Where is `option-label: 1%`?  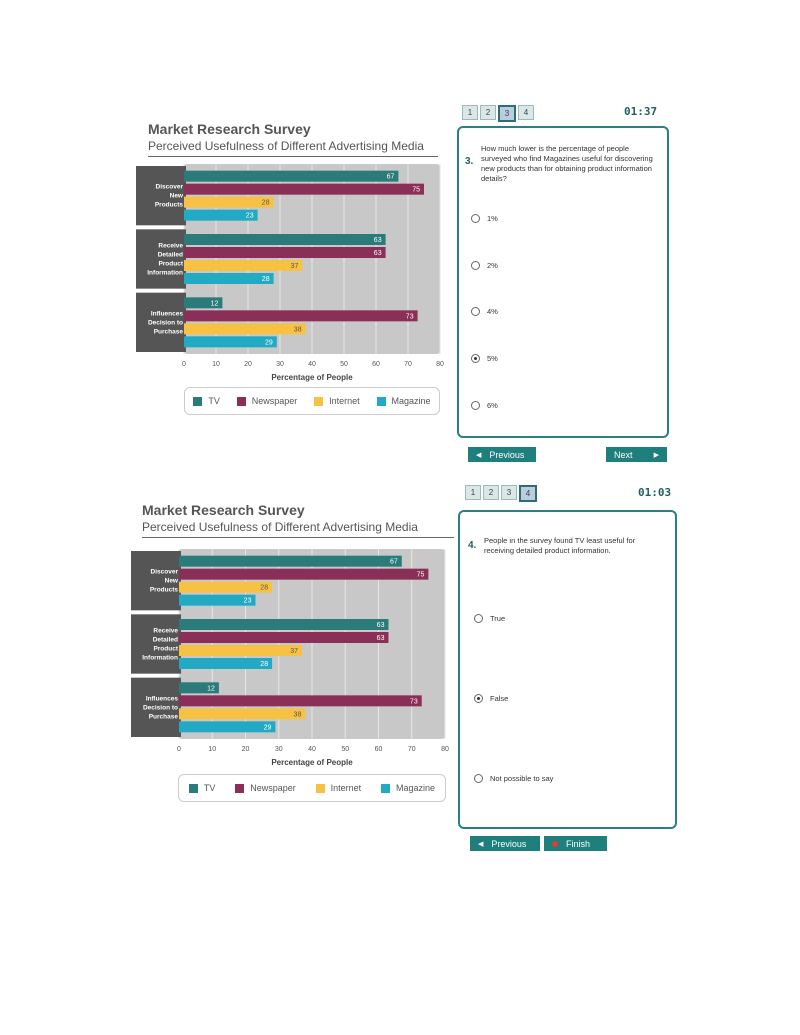 option-label: 1% is located at coordinates (492, 218).